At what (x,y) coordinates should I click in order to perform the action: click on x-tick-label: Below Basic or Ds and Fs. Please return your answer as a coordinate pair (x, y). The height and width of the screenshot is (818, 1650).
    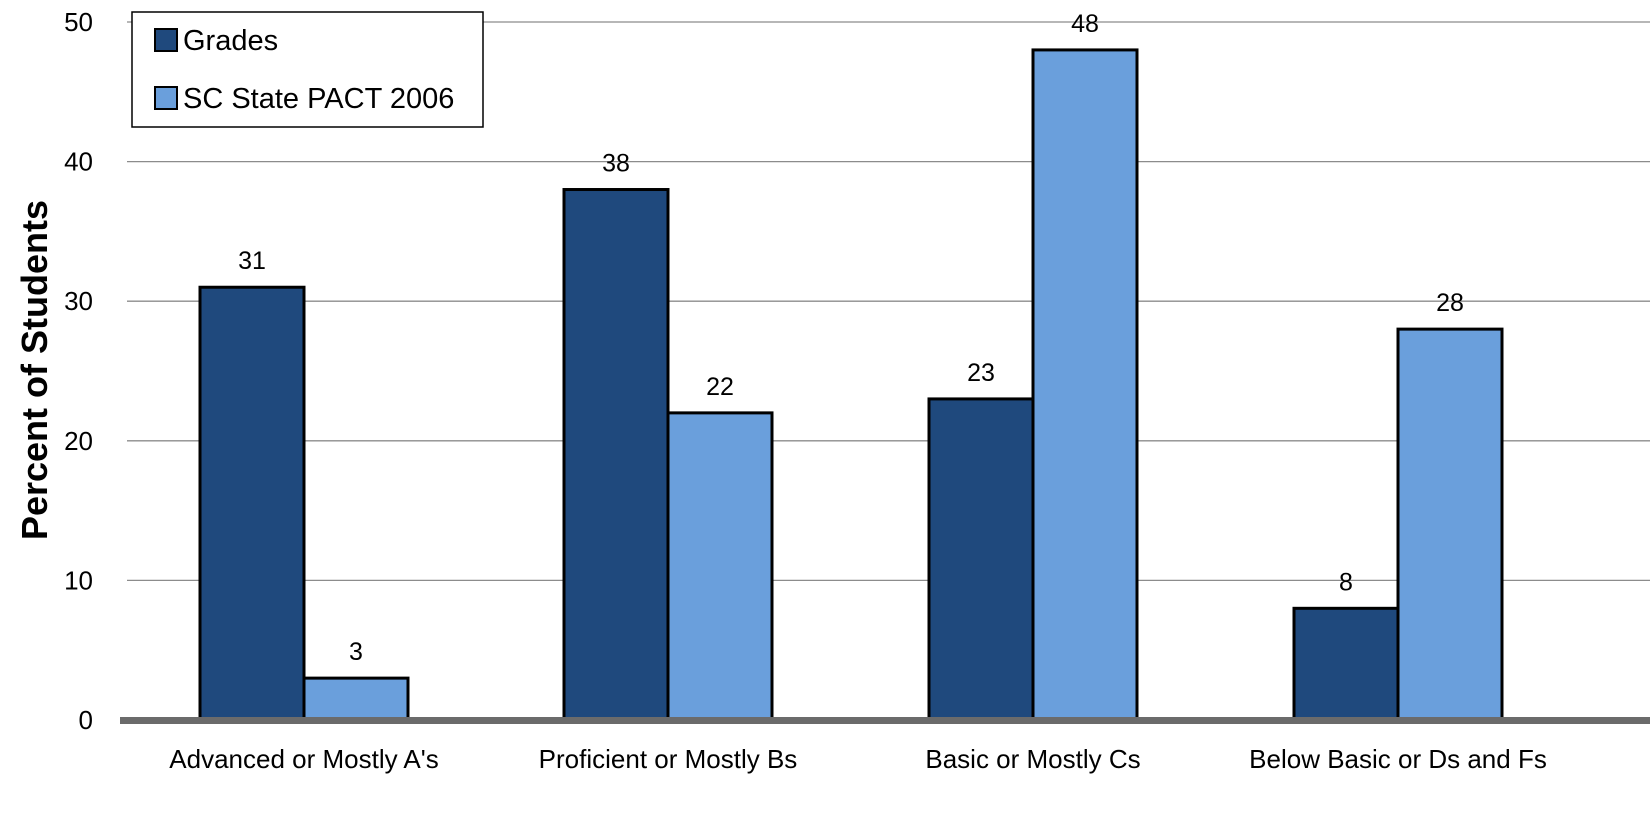
    Looking at the image, I should click on (1398, 759).